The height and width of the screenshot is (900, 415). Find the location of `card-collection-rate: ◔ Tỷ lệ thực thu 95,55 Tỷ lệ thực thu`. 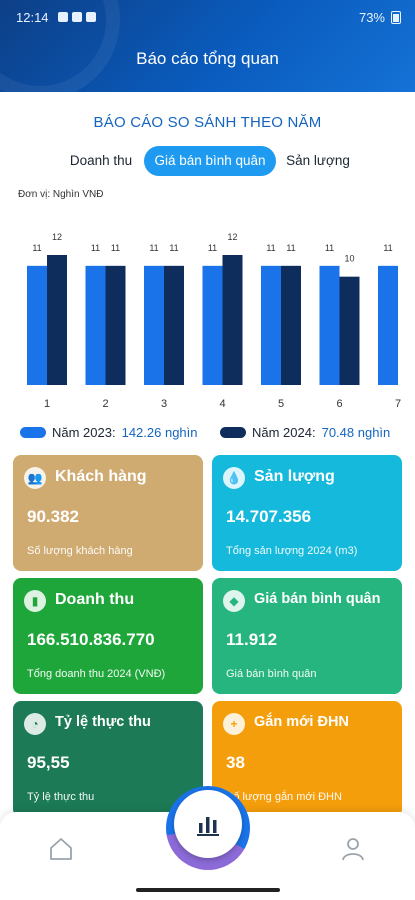

card-collection-rate: ◔ Tỷ lệ thực thu 95,55 Tỷ lệ thực thu is located at coordinates (108, 759).